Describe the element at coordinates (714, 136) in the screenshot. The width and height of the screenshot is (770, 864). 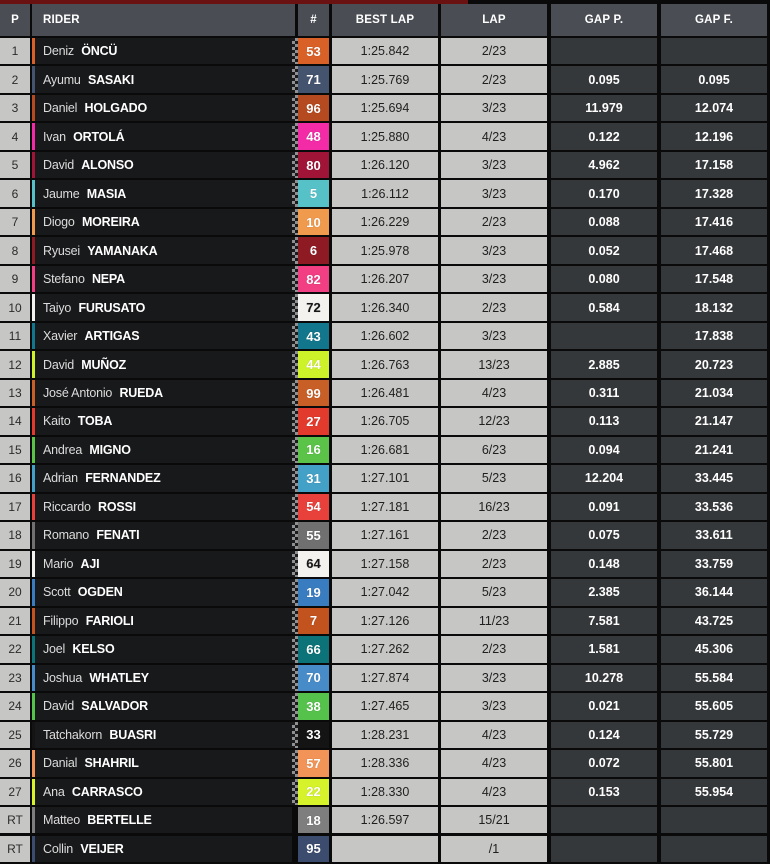
I see `gap-first-cell: 12.196` at that location.